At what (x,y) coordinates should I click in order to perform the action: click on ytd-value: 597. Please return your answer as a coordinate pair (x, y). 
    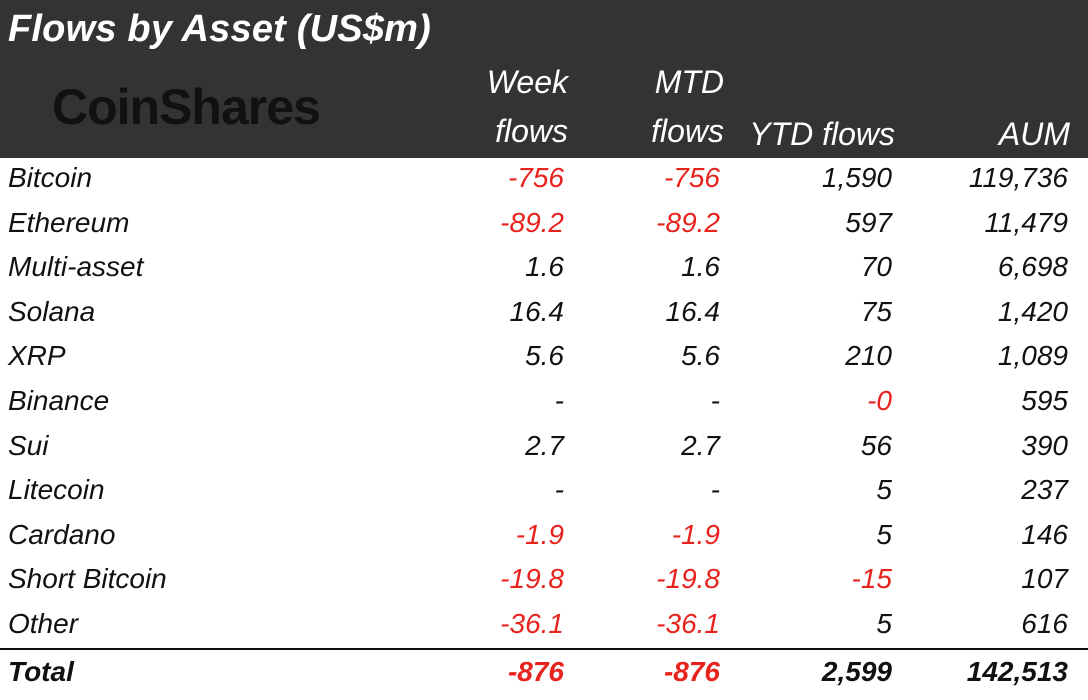
    Looking at the image, I should click on (868, 222).